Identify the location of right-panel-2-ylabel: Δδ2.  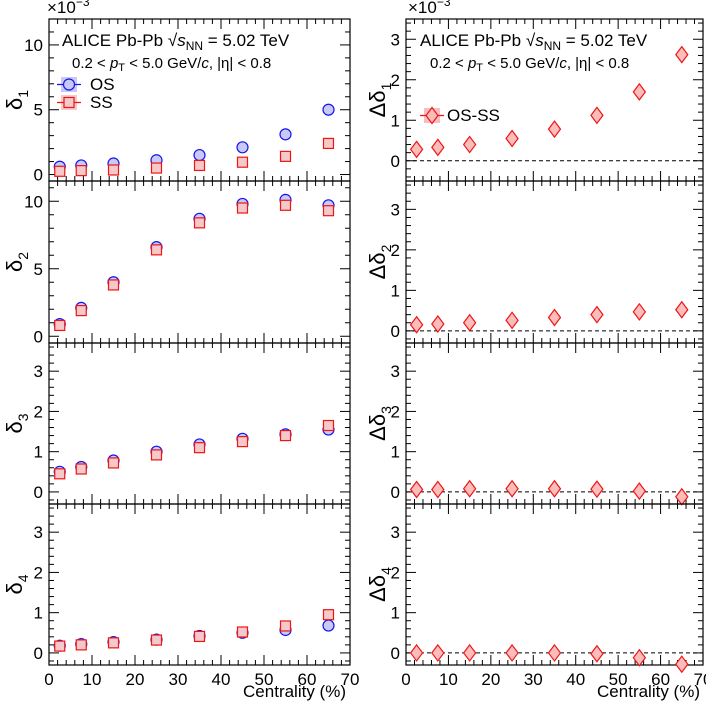
(379, 261).